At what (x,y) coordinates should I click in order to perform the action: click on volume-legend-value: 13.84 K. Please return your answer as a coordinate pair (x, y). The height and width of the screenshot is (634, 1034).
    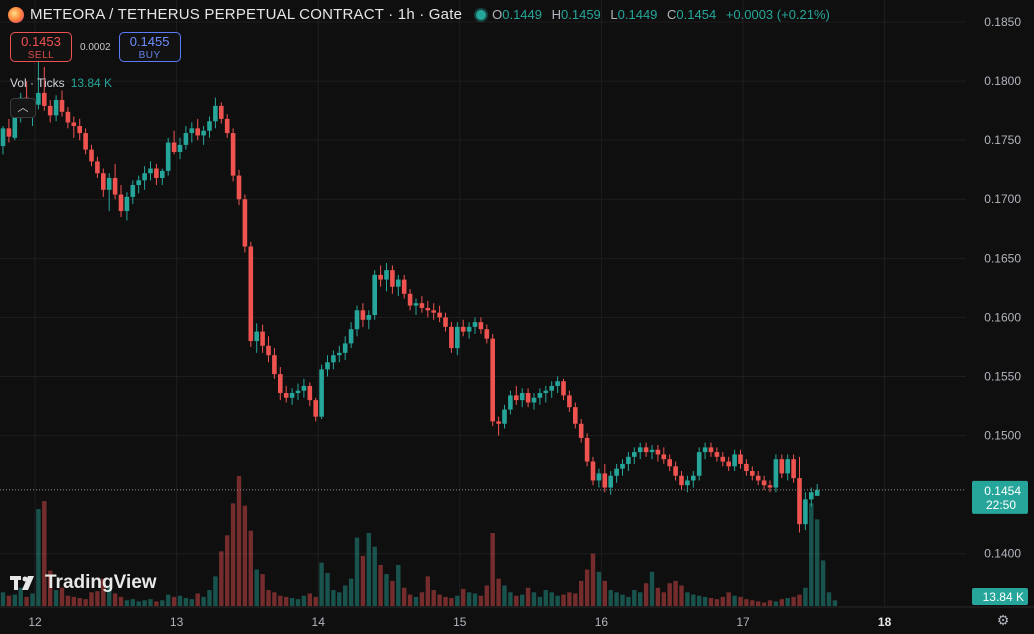
    Looking at the image, I should click on (91, 83).